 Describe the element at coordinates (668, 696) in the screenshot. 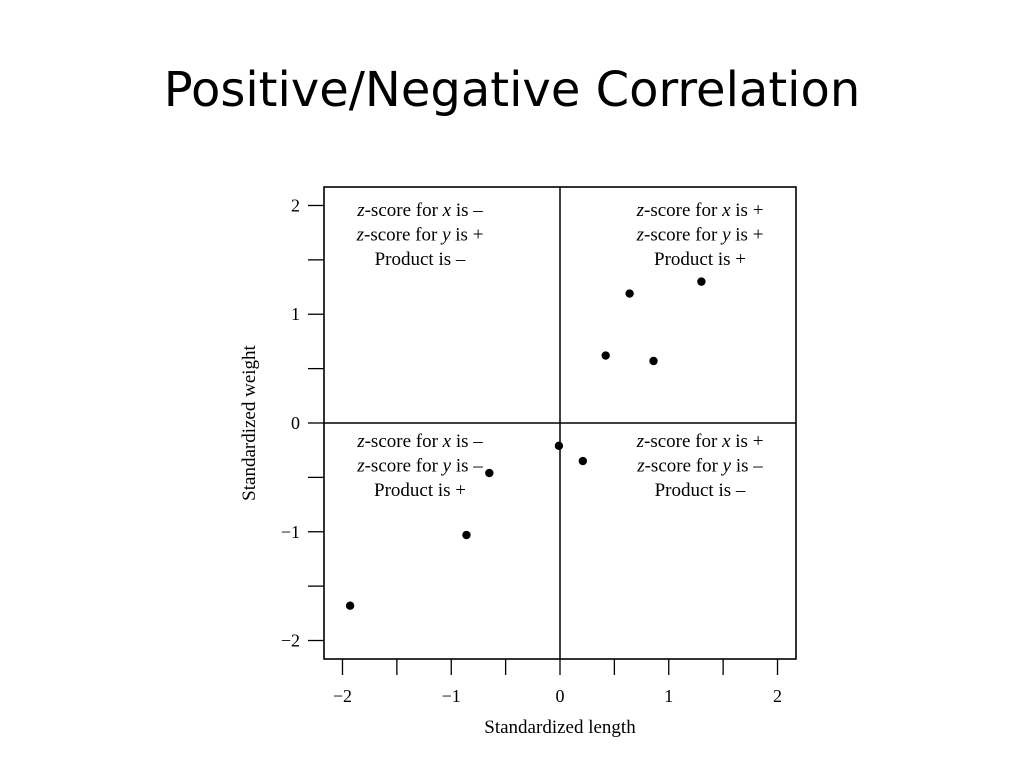

I see `x-tick-label: 1` at that location.